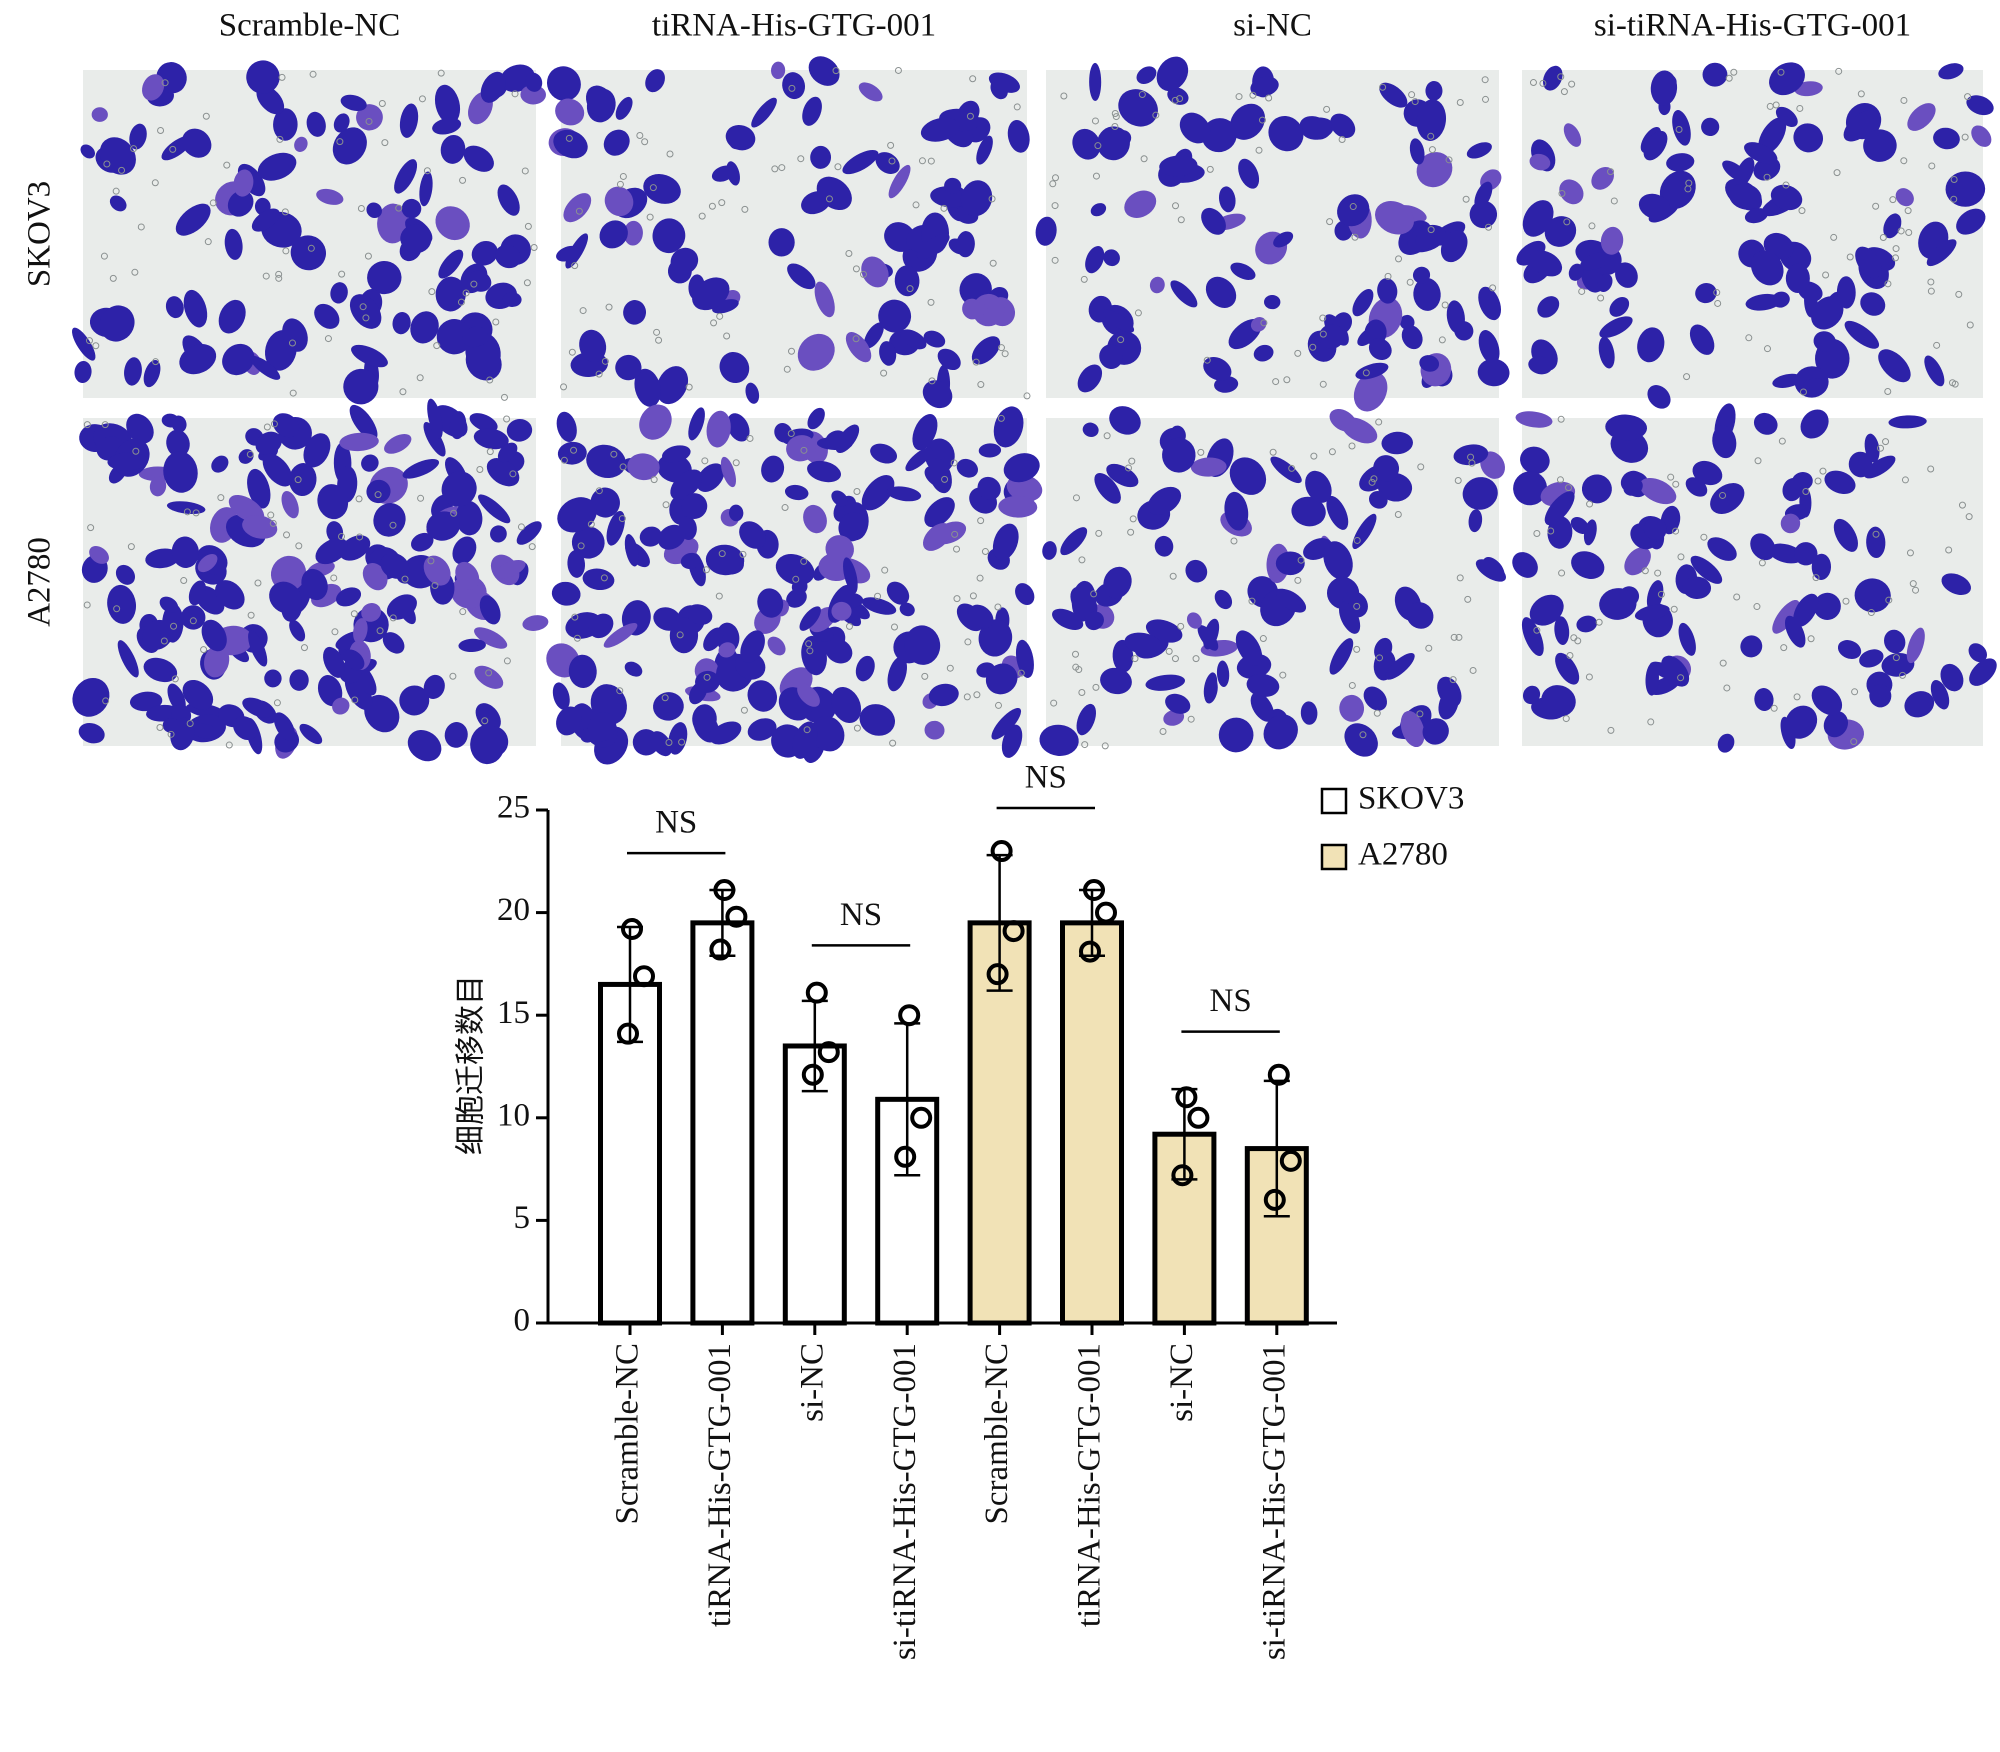  I want to click on data-point, so click(816, 992).